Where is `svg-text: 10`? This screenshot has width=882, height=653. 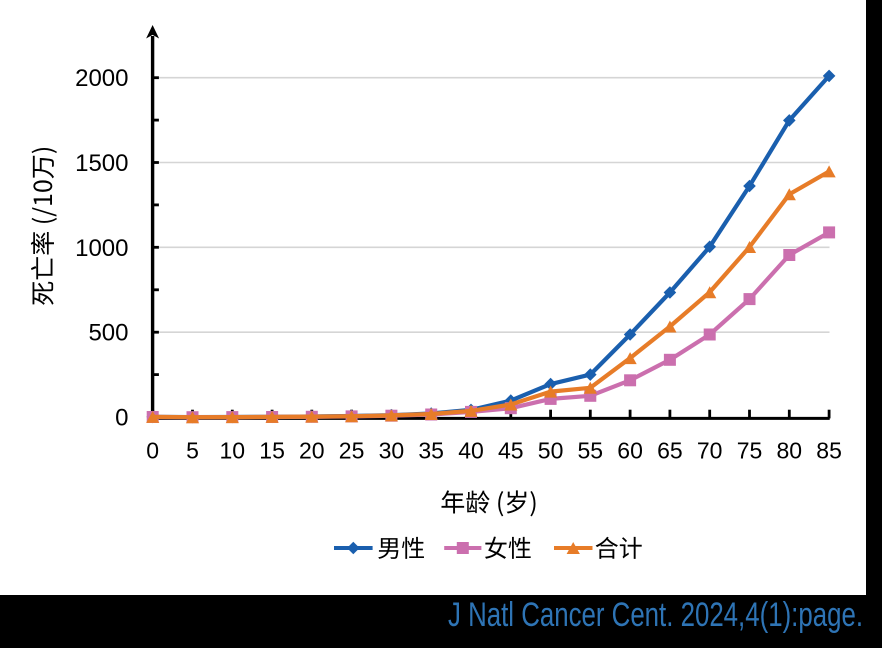 svg-text: 10 is located at coordinates (233, 451).